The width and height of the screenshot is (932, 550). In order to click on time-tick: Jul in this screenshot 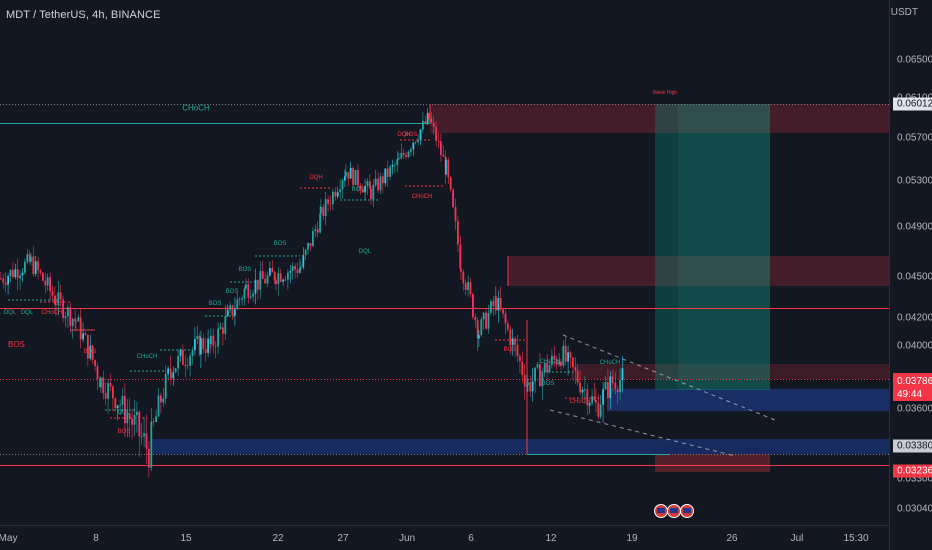, I will do `click(797, 538)`.